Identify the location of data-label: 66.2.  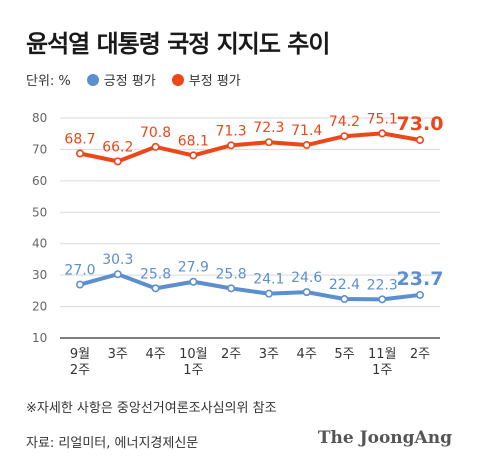
(117, 147).